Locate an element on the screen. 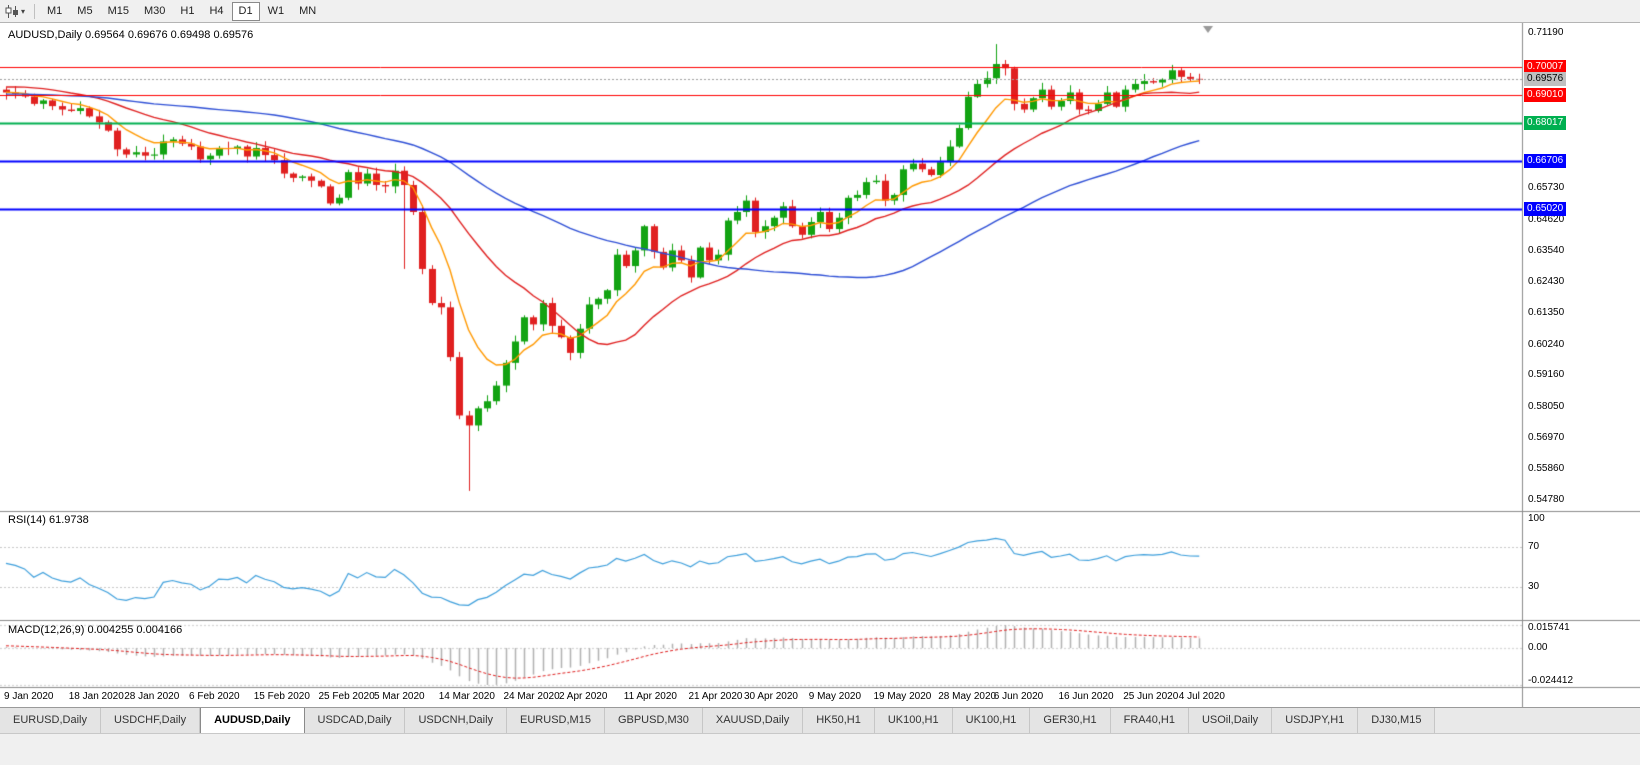  date-axis-label: 16 Jun 2020 is located at coordinates (1086, 696).